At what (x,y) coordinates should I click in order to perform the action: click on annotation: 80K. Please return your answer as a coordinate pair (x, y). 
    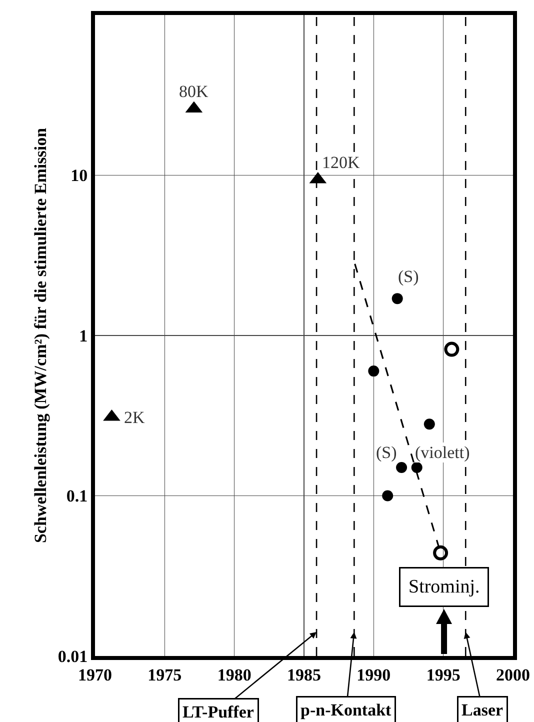
    Looking at the image, I should click on (194, 91).